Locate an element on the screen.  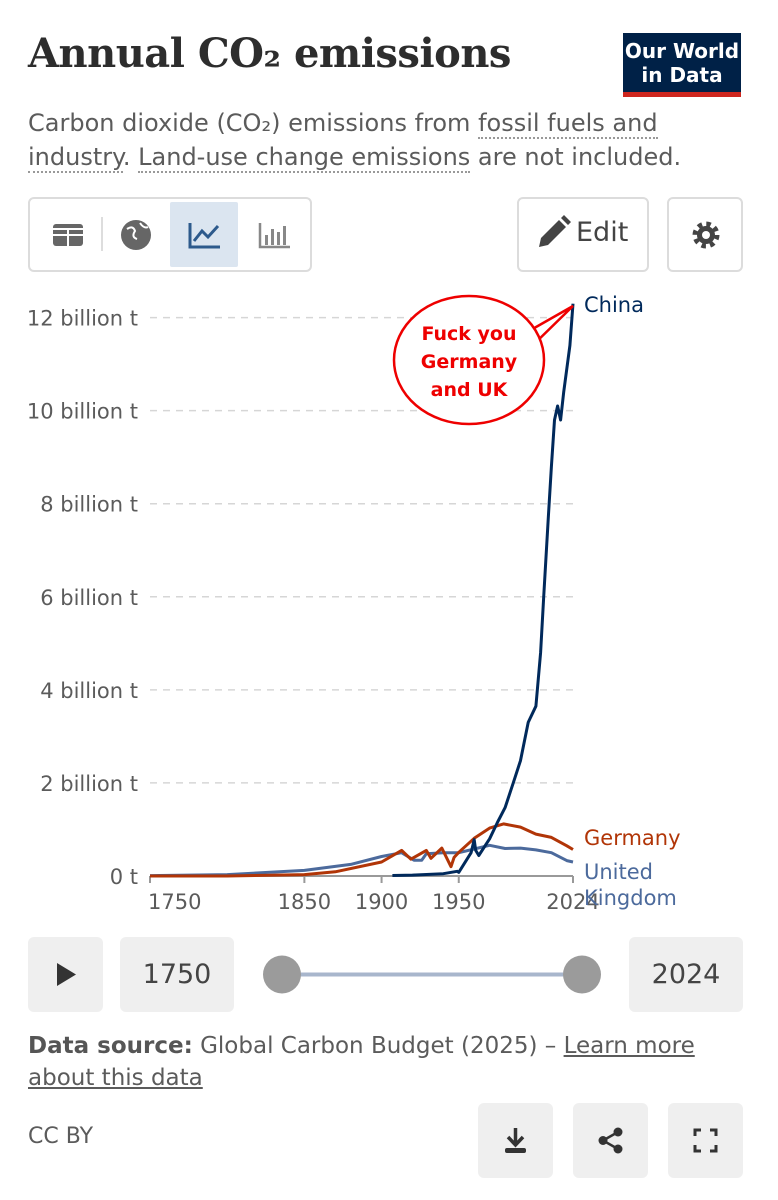
source-text: Global Carbon Budget (2025) – is located at coordinates (378, 1046).